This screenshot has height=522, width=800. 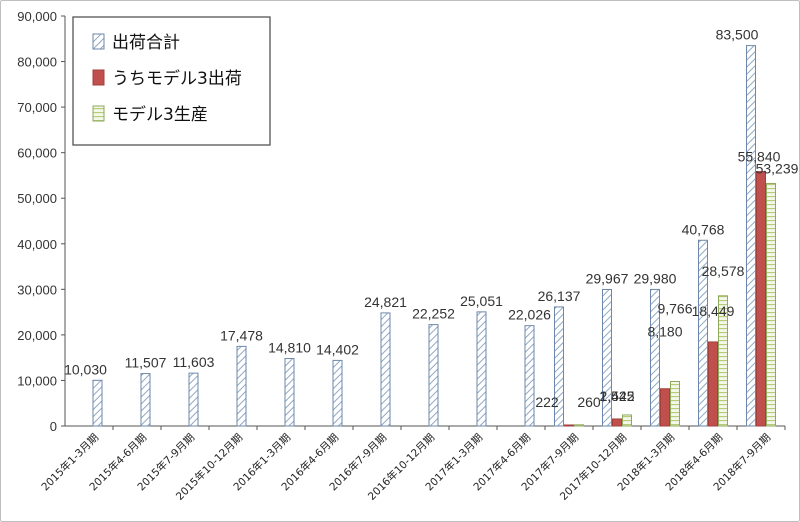 What do you see at coordinates (160, 114) in the screenshot?
I see `legend-label-model3-production: モデル3生産` at bounding box center [160, 114].